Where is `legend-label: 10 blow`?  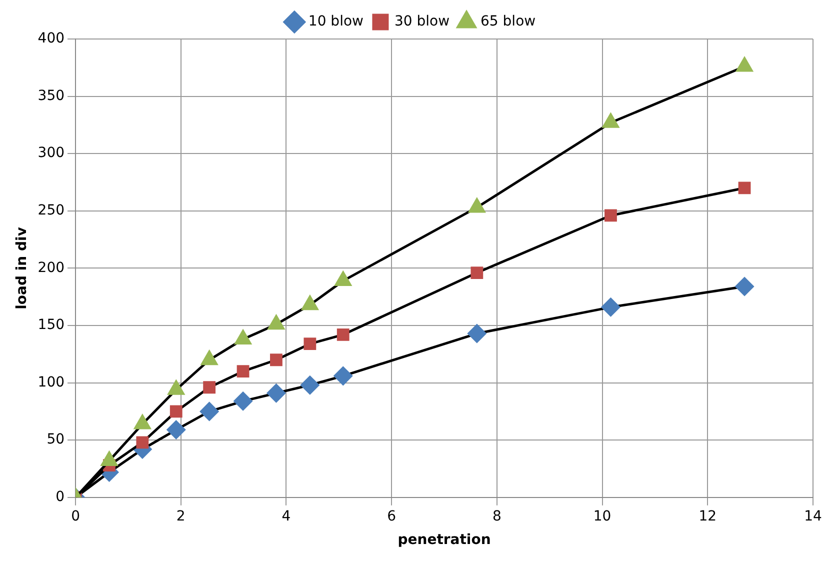
legend-label: 10 blow is located at coordinates (336, 22).